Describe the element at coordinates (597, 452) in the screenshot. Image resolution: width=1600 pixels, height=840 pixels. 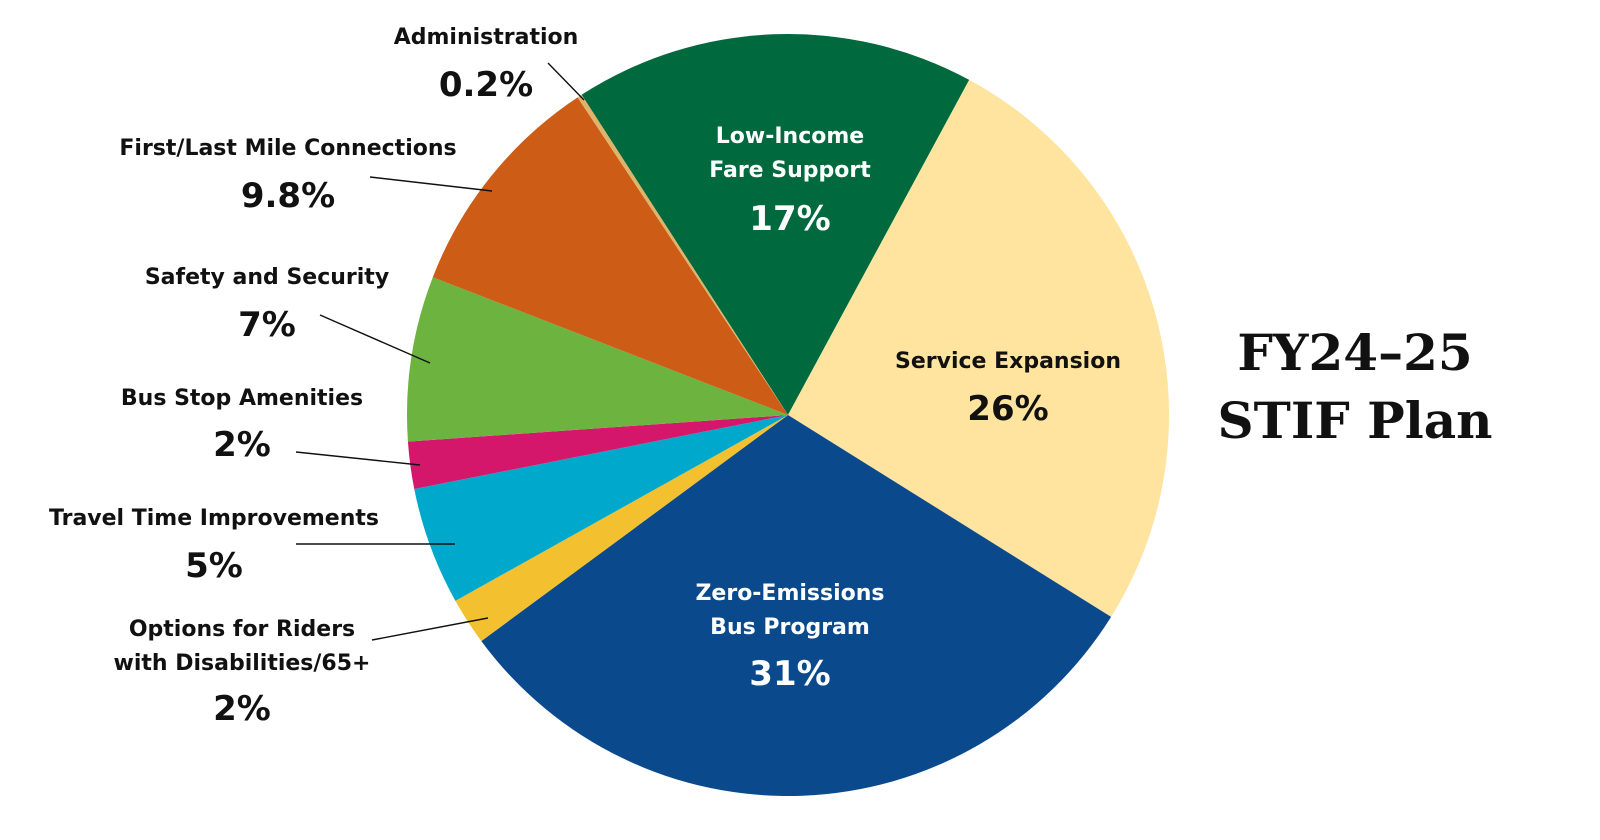
I see `slice-bus-stop-amenities` at that location.